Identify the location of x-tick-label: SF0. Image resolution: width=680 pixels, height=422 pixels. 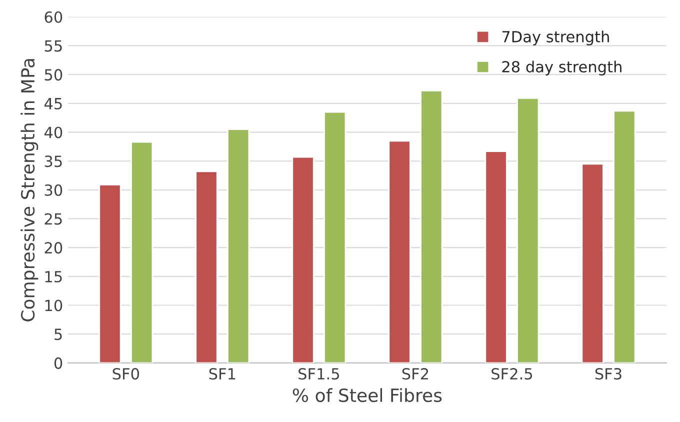
(125, 374).